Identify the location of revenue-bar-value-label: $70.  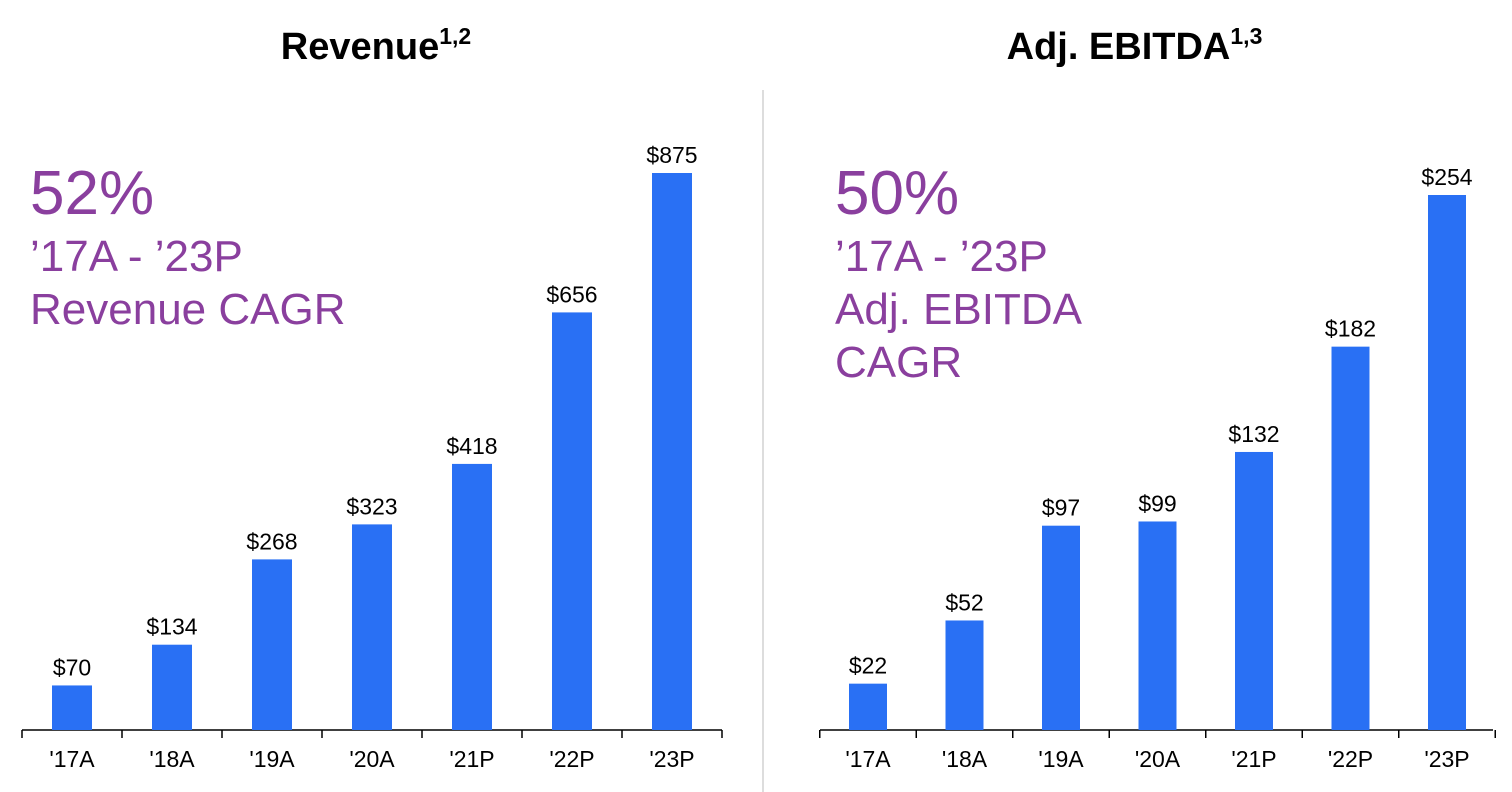
(72, 667).